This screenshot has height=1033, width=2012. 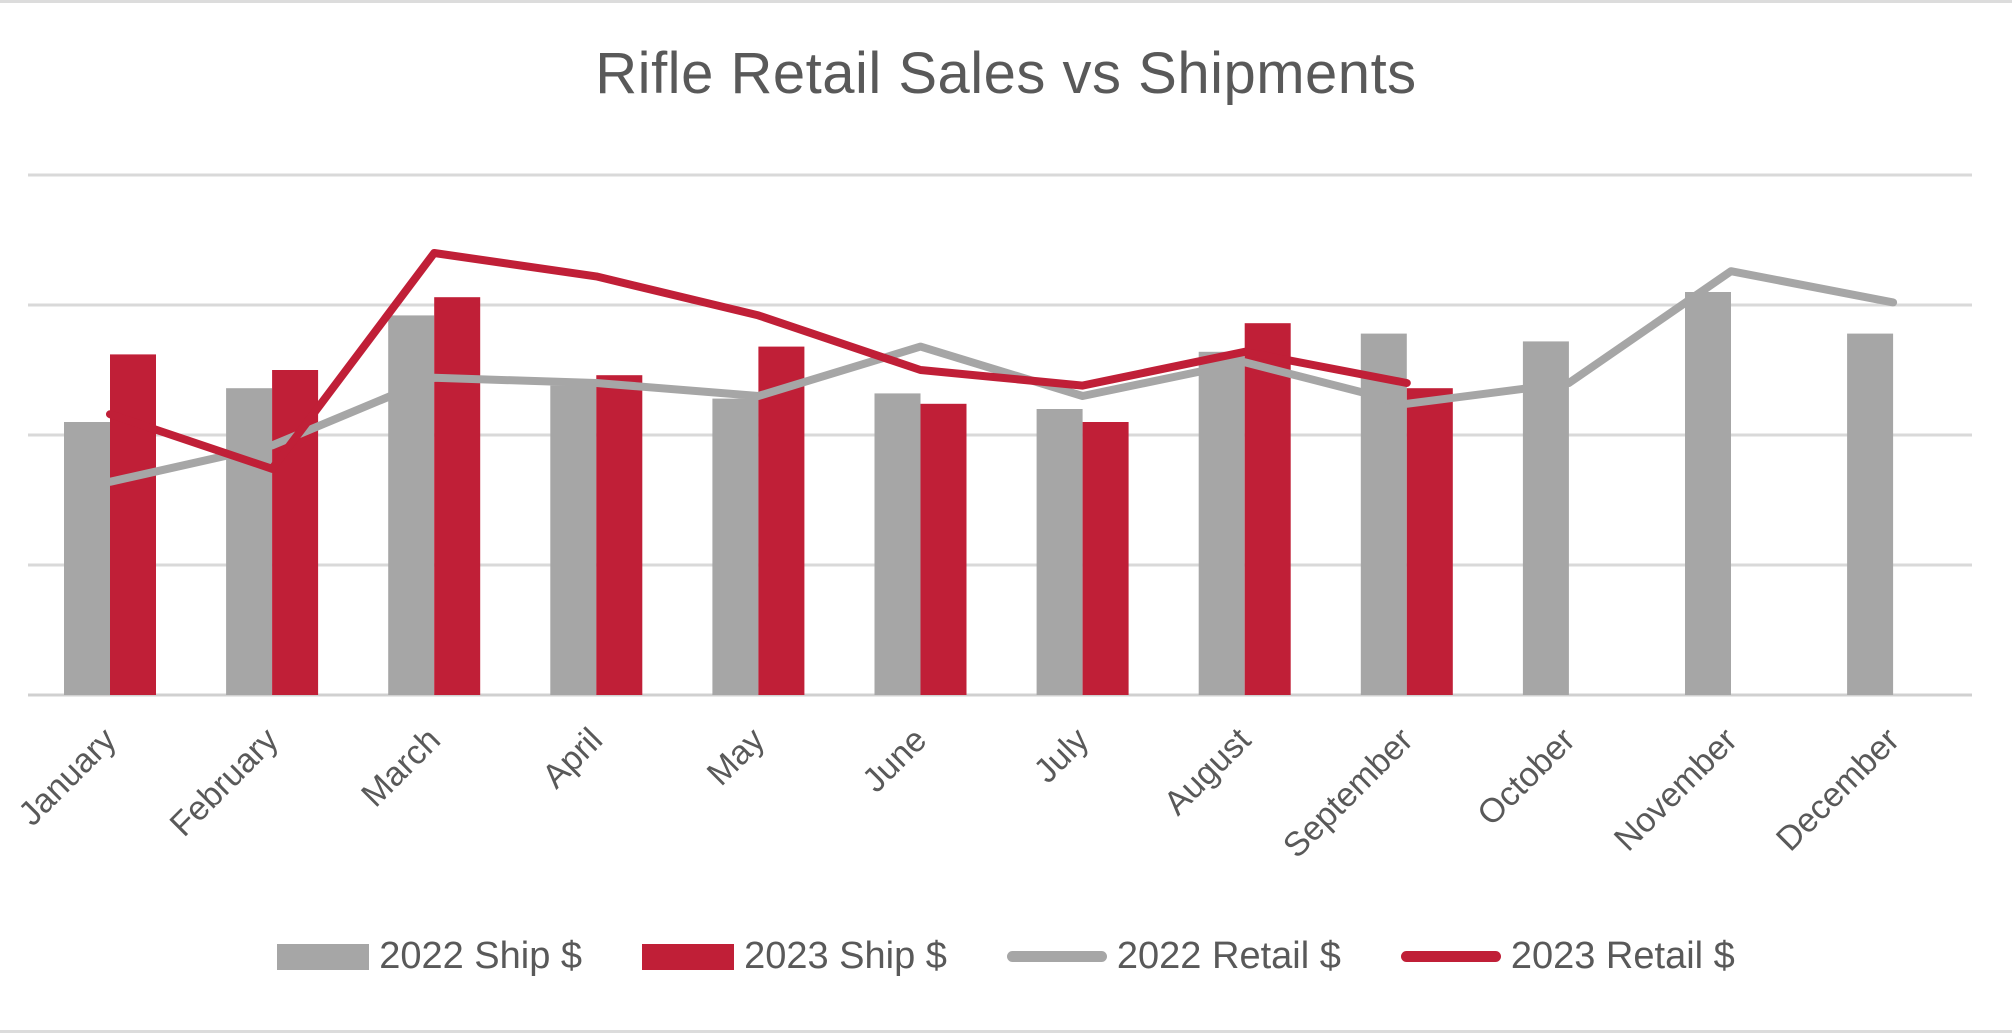 What do you see at coordinates (457, 496) in the screenshot?
I see `bar-2023-ship--march` at bounding box center [457, 496].